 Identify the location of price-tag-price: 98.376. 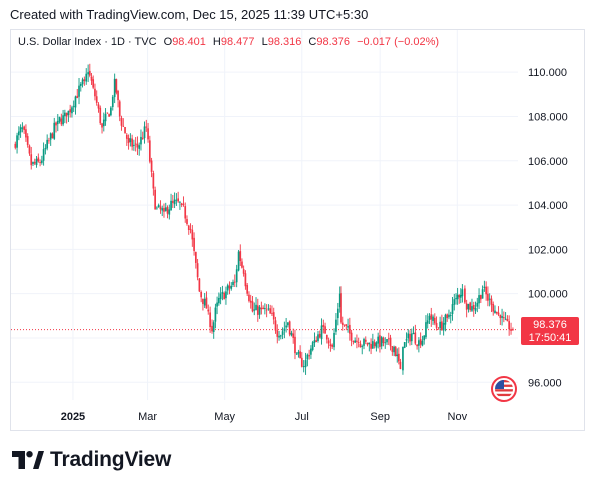
(550, 325).